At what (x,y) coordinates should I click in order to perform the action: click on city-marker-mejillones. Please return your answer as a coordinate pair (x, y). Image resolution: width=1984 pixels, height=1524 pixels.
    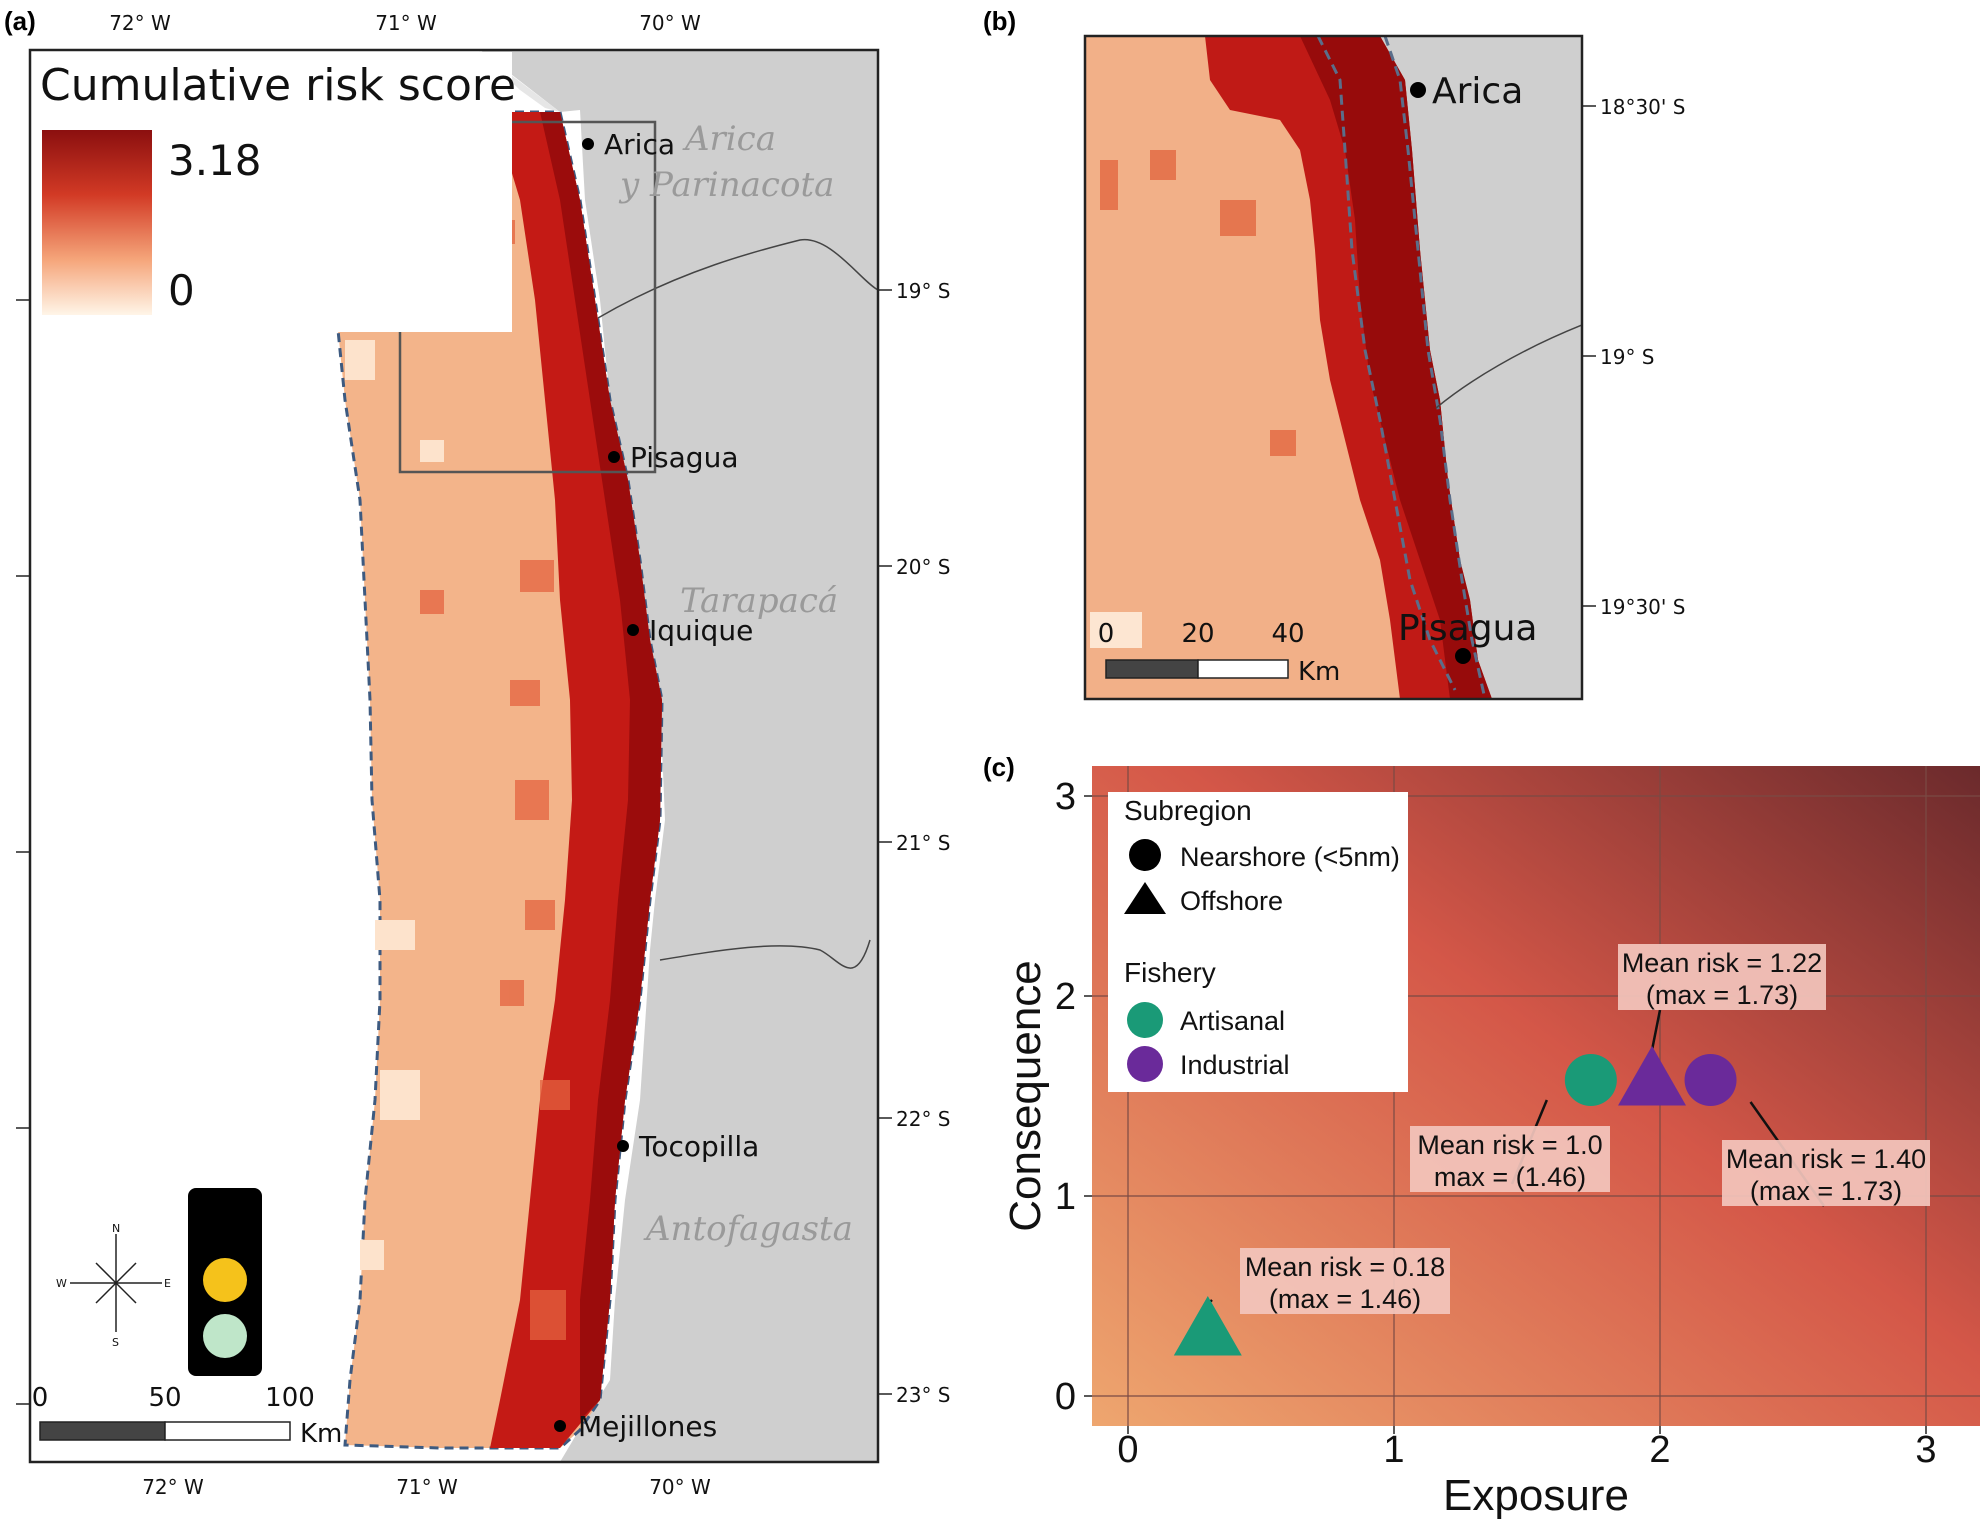
    Looking at the image, I should click on (560, 1426).